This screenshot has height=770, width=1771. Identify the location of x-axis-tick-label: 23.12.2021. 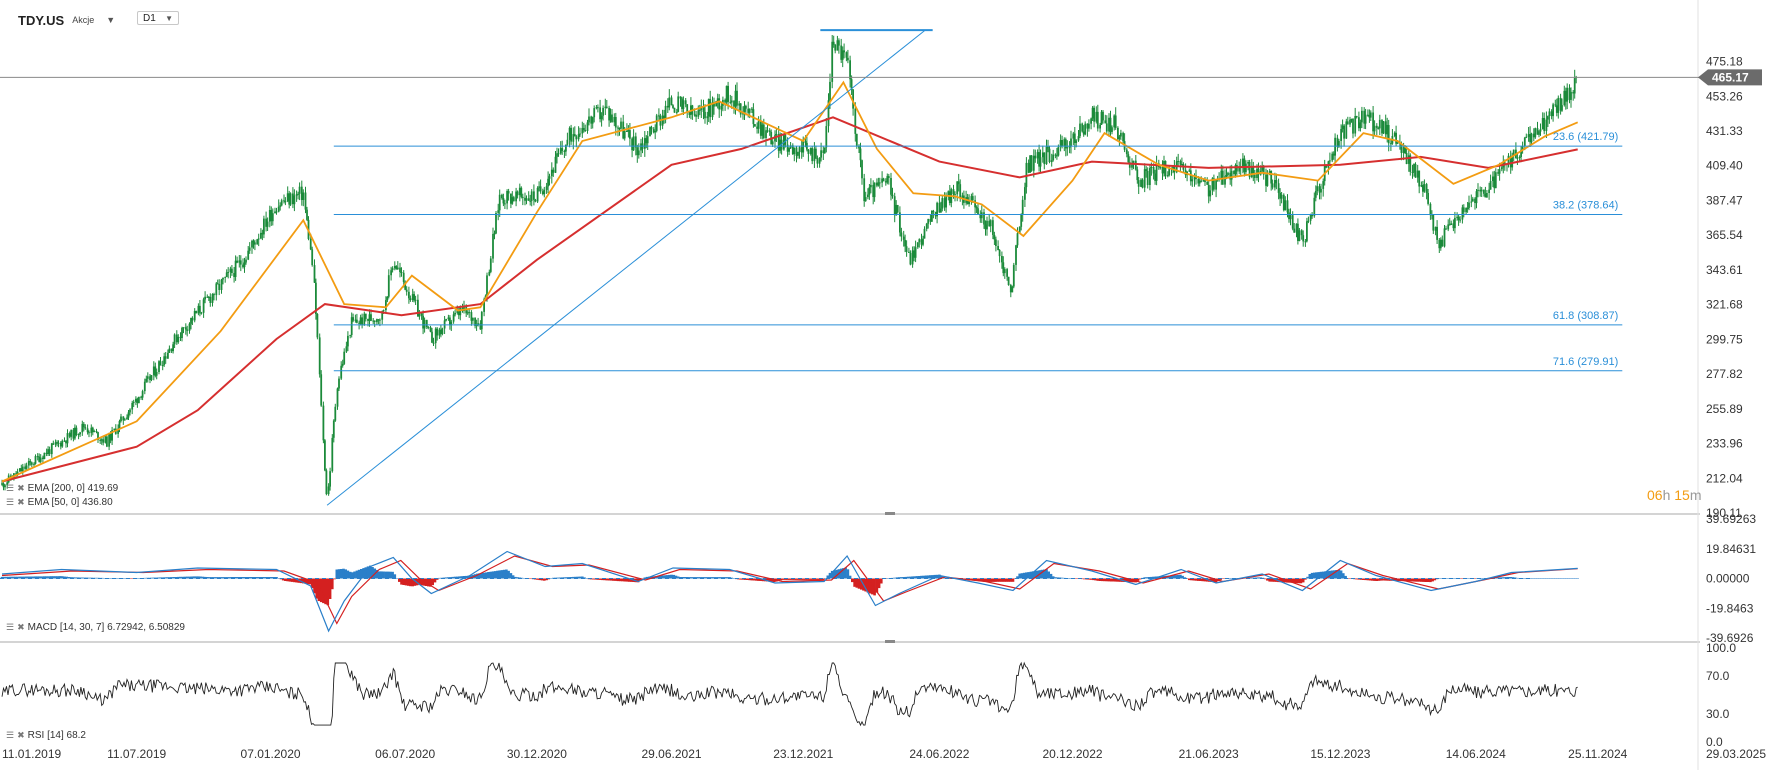
(803, 754).